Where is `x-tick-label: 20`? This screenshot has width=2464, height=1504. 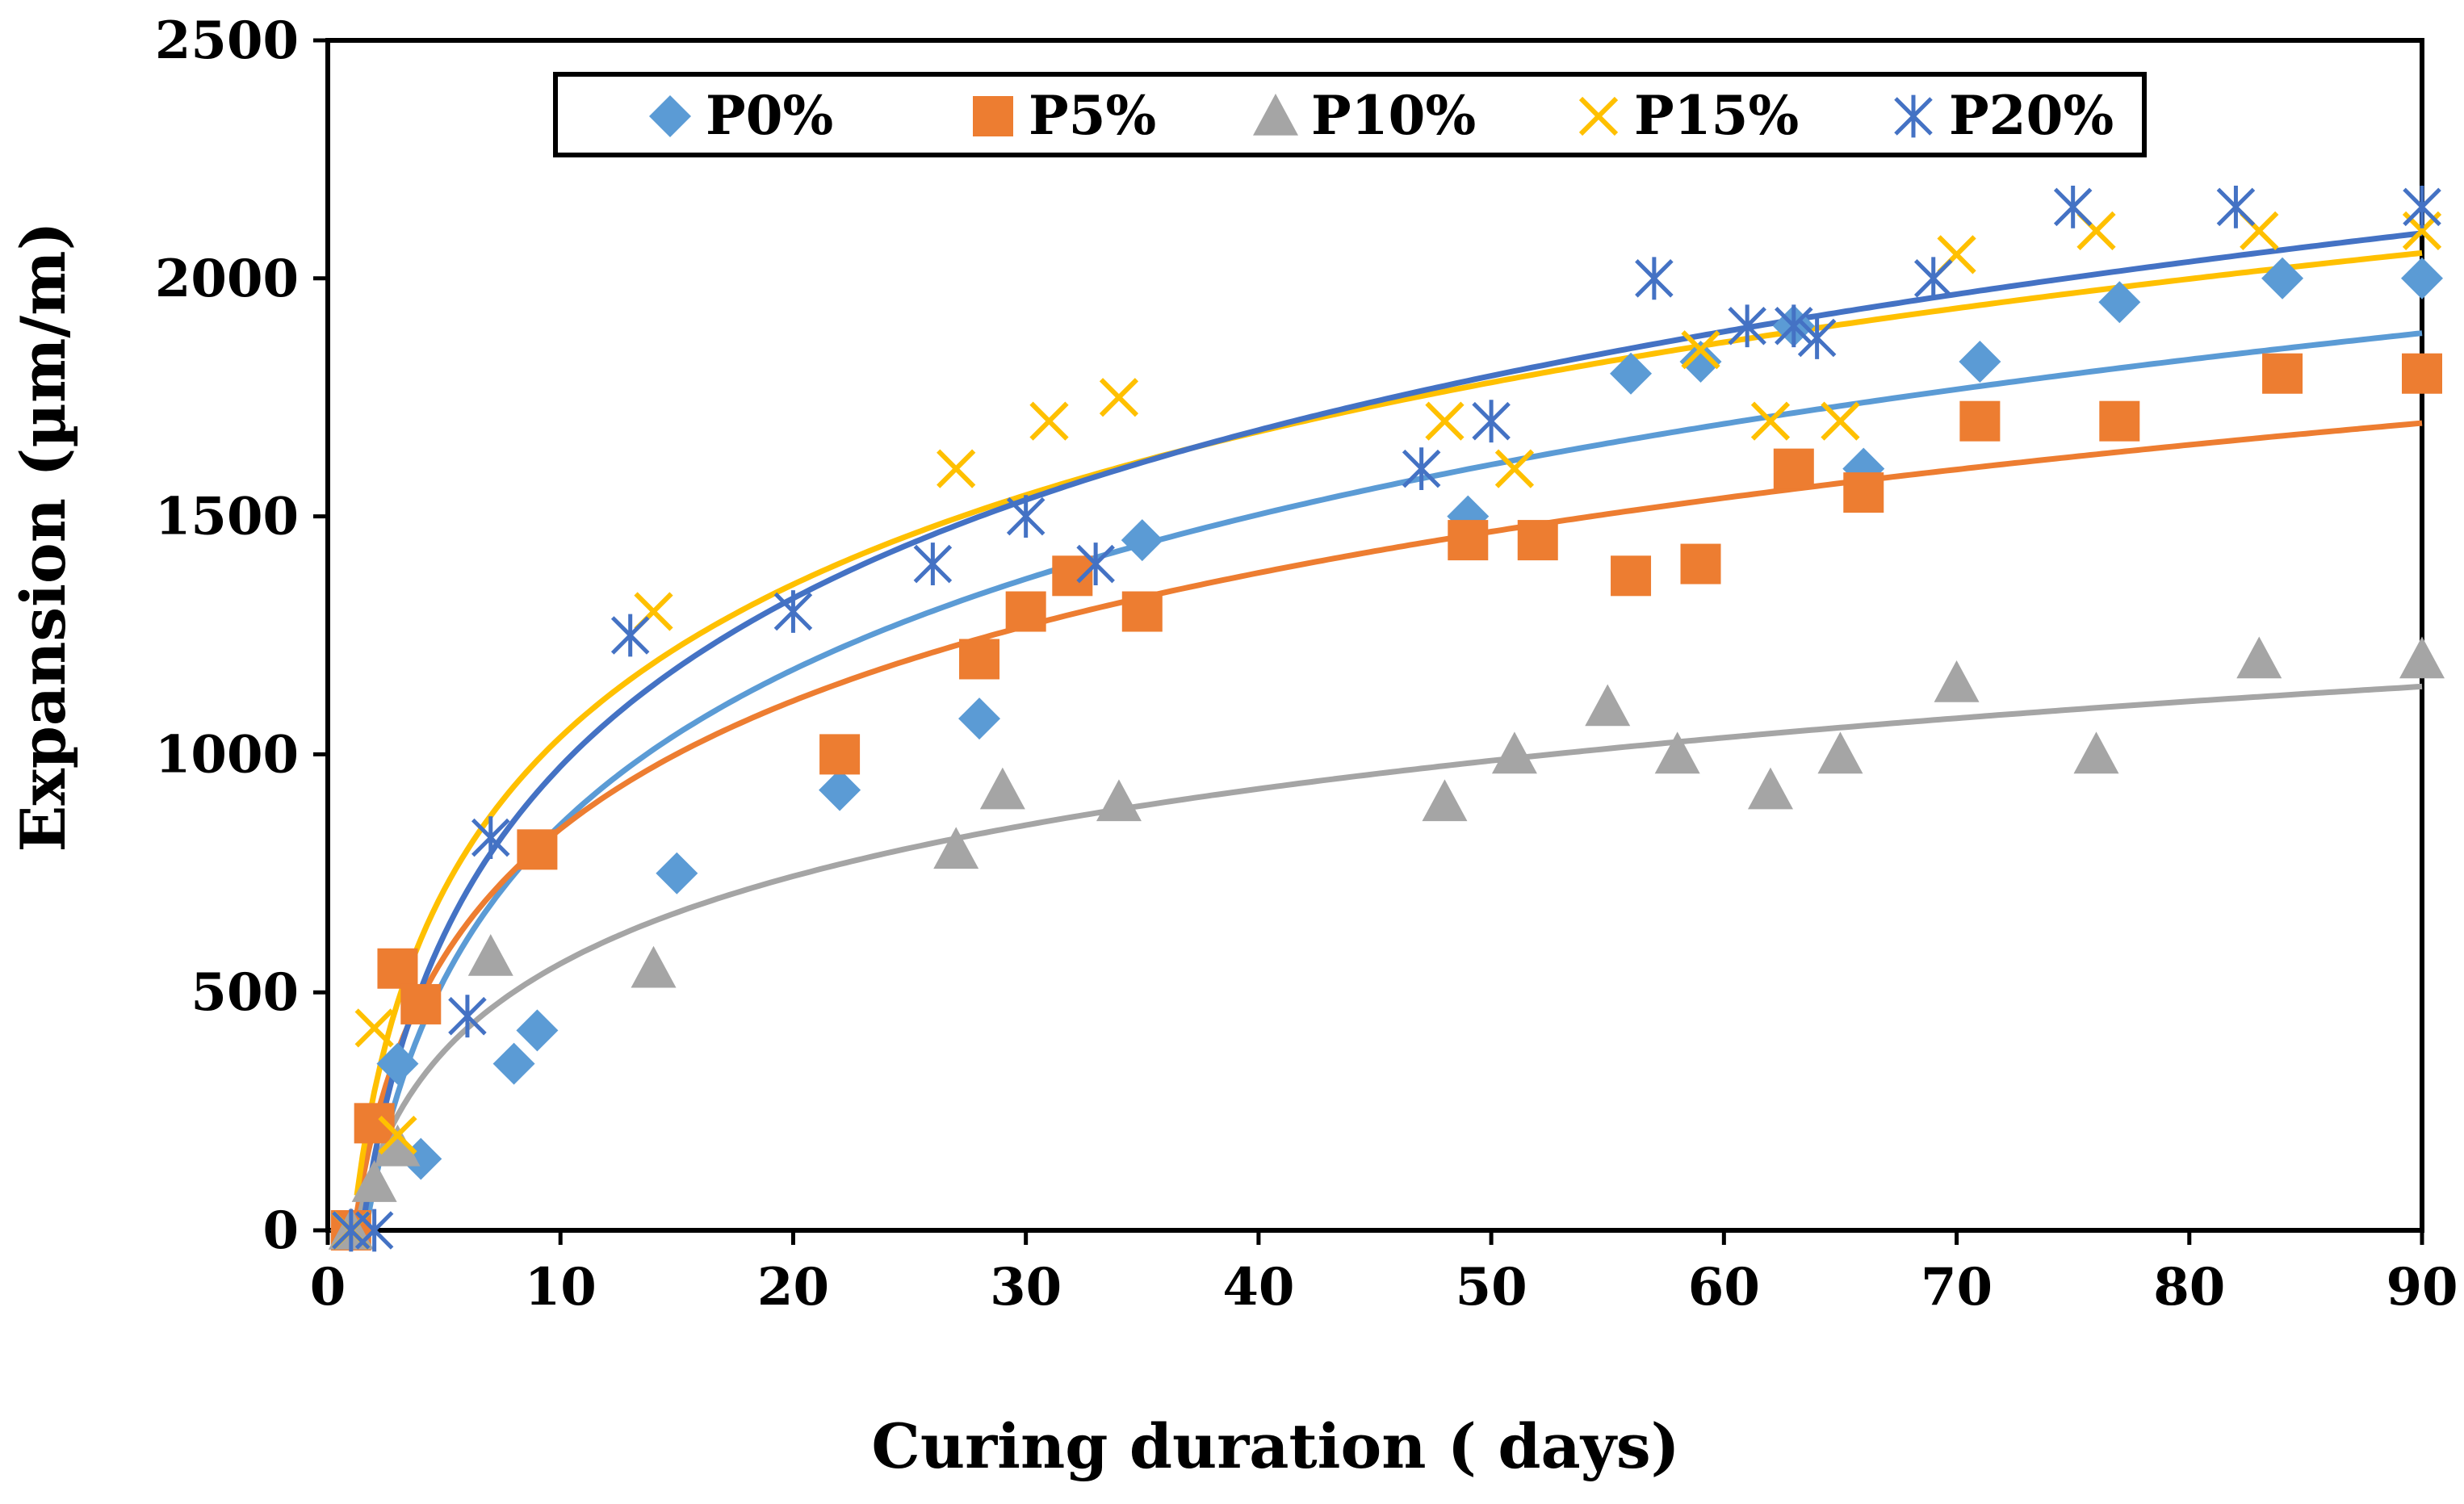
x-tick-label: 20 is located at coordinates (793, 1287).